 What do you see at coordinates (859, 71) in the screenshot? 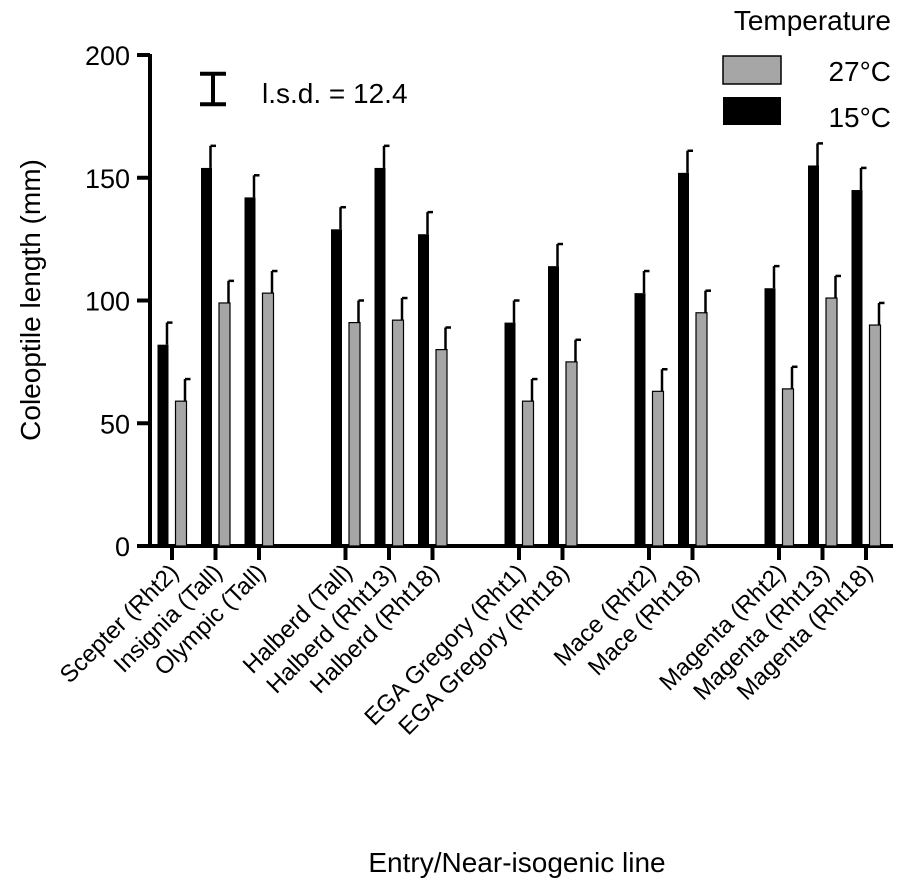
I see `legend-label-27c: 27°C` at bounding box center [859, 71].